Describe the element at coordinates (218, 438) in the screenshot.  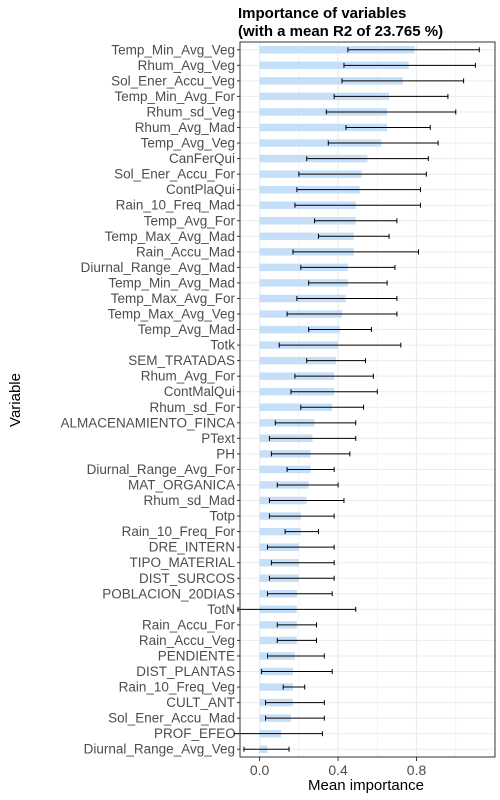
I see `y-tick-label: PText` at that location.